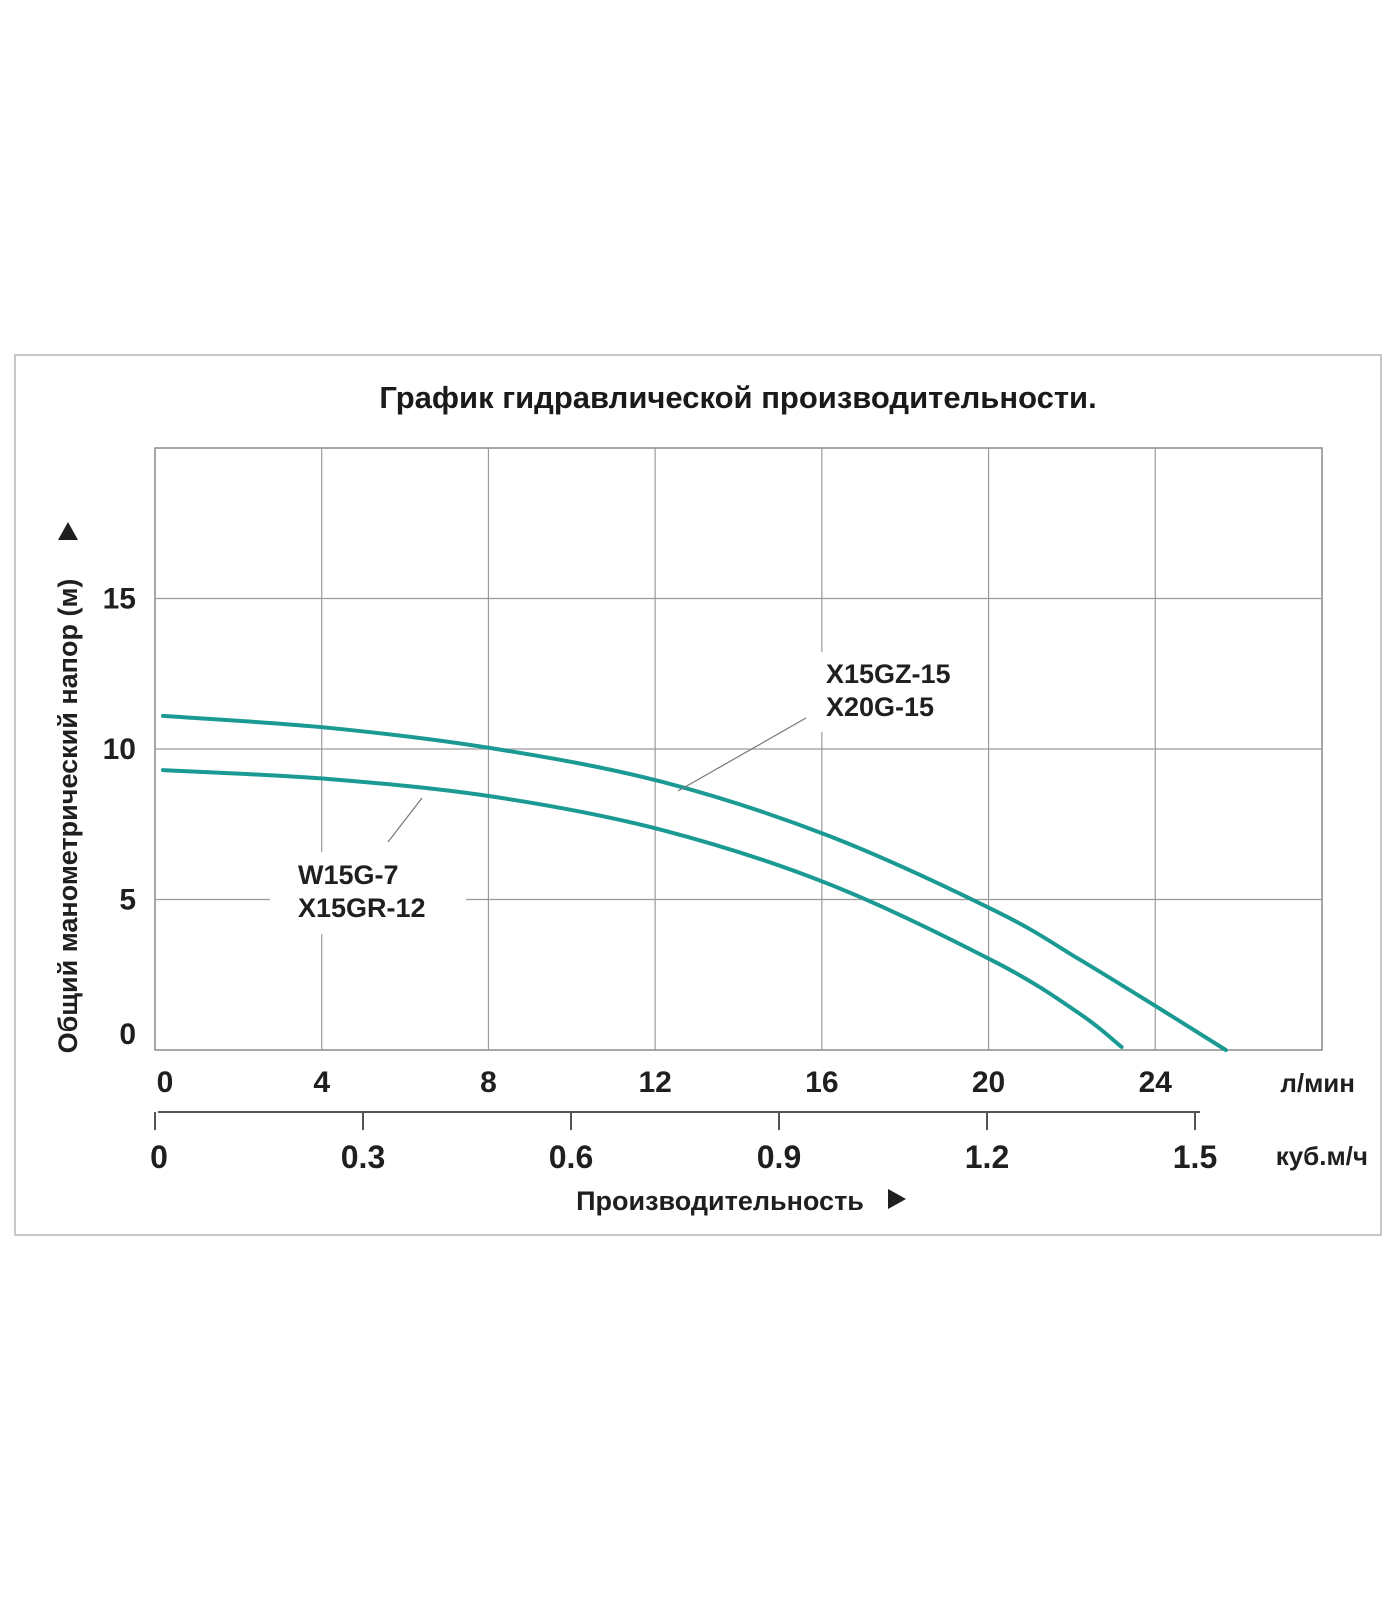 The height and width of the screenshot is (1600, 1400). I want to click on y-tick-label: 5, so click(127, 900).